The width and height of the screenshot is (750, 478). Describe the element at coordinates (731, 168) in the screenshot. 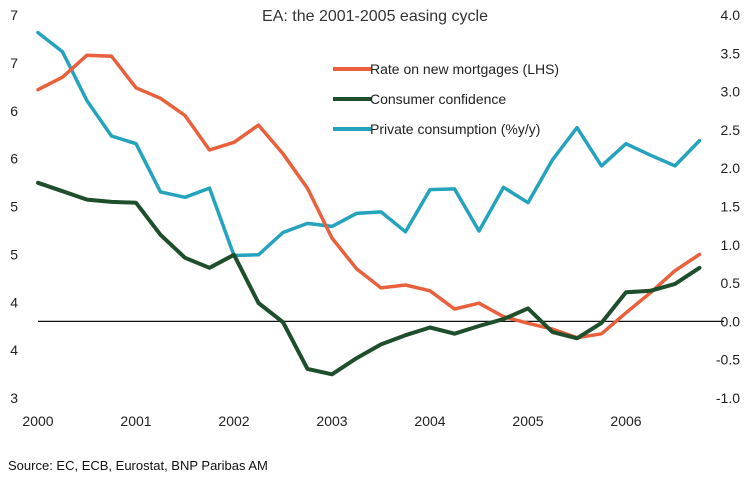

I see `right-tick-label: 2.0` at that location.